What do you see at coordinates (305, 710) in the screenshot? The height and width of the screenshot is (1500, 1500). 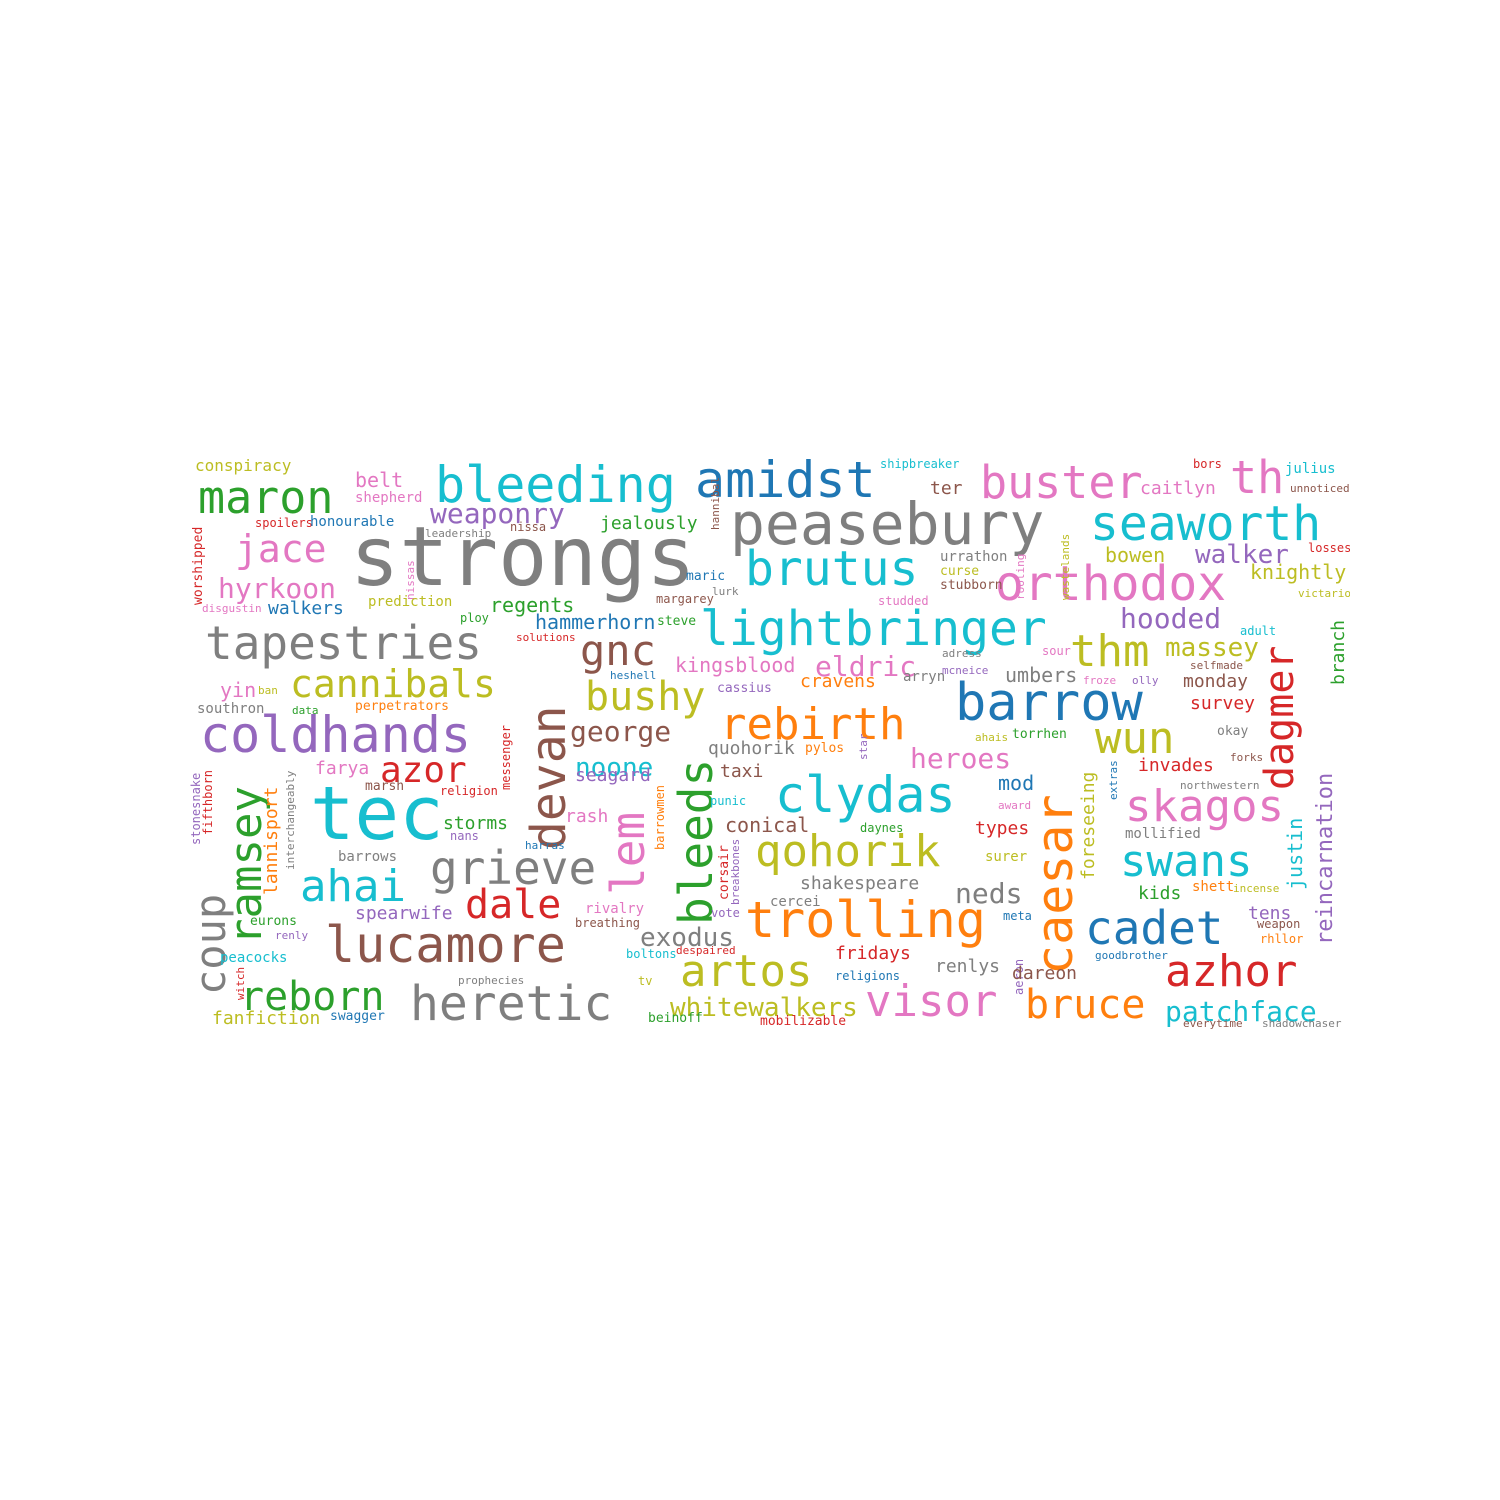 I see `word-data: data` at bounding box center [305, 710].